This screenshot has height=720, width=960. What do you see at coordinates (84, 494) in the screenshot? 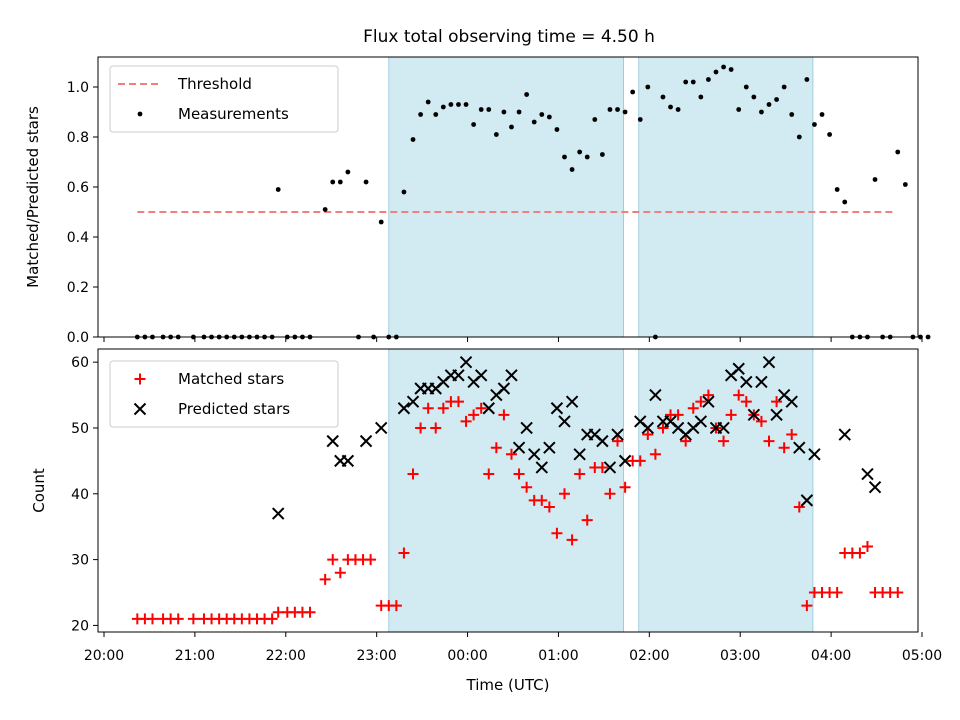
I see `bottom-y-ticks: 20 30 40 50 60` at bounding box center [84, 494].